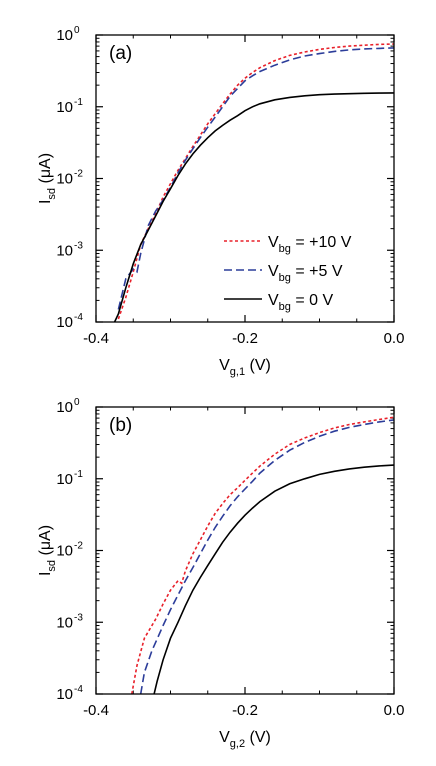 The width and height of the screenshot is (436, 766). Describe the element at coordinates (120, 425) in the screenshot. I see `panel-label: (b)` at that location.